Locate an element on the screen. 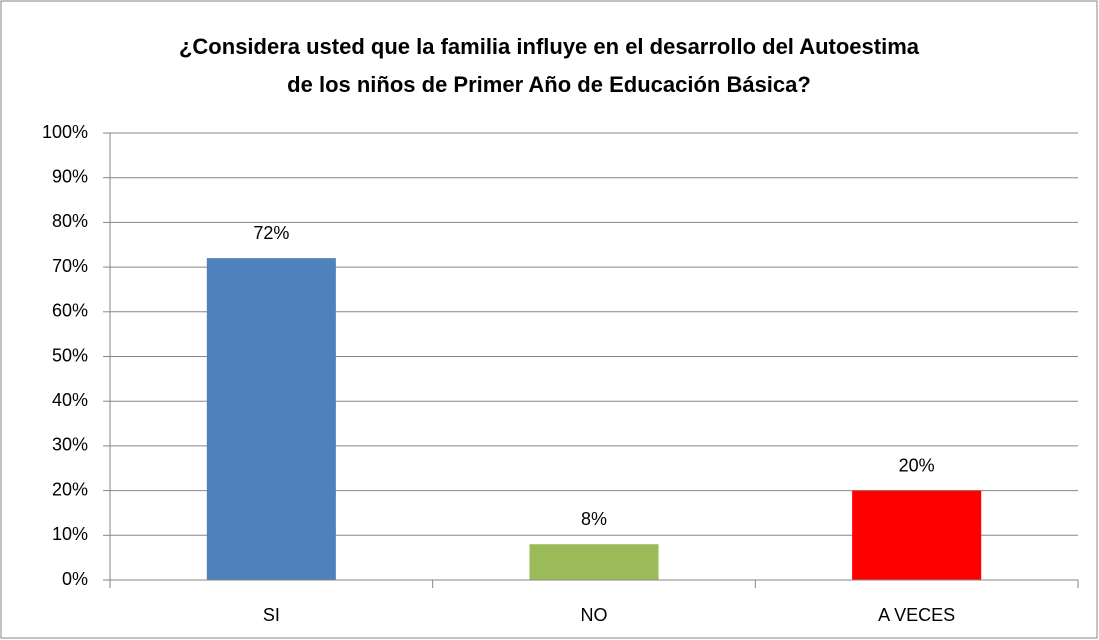 This screenshot has width=1099, height=640. data-label: 72% is located at coordinates (271, 233).